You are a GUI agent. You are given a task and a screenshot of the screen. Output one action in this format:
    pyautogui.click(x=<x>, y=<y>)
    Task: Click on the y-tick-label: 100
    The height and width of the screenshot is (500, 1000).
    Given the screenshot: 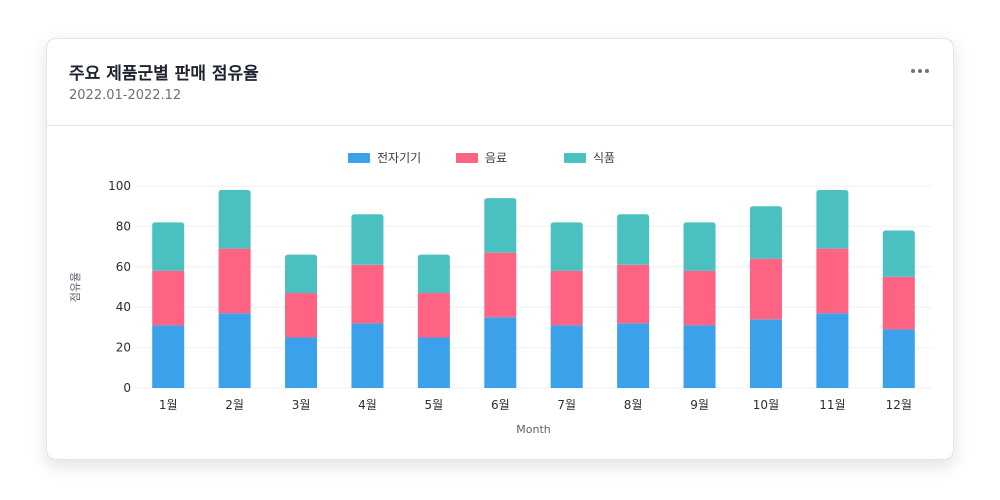 What is the action you would take?
    pyautogui.click(x=119, y=186)
    